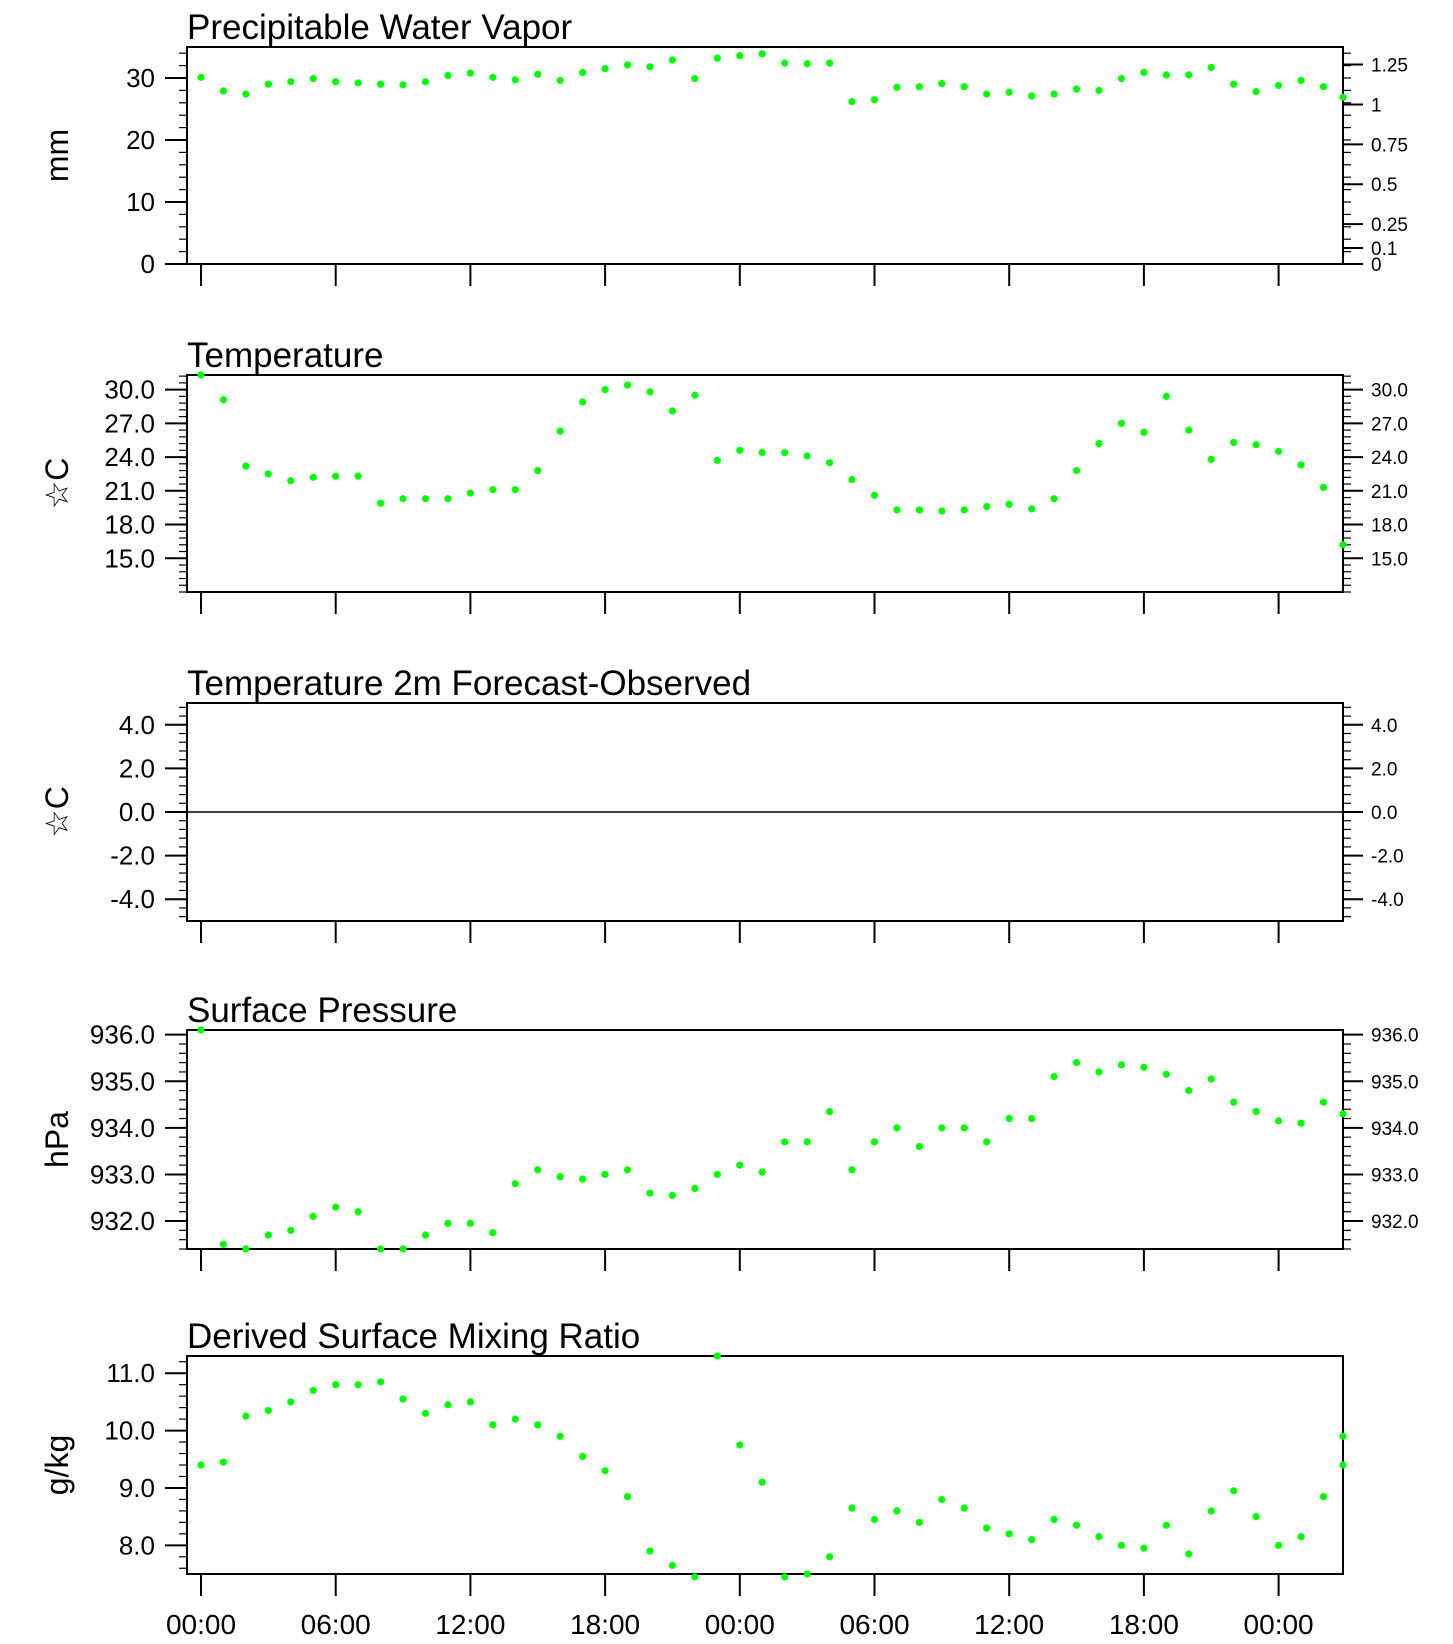 Image resolution: width=1453 pixels, height=1644 pixels. I want to click on y-right-tick-label: 0.75, so click(1389, 145).